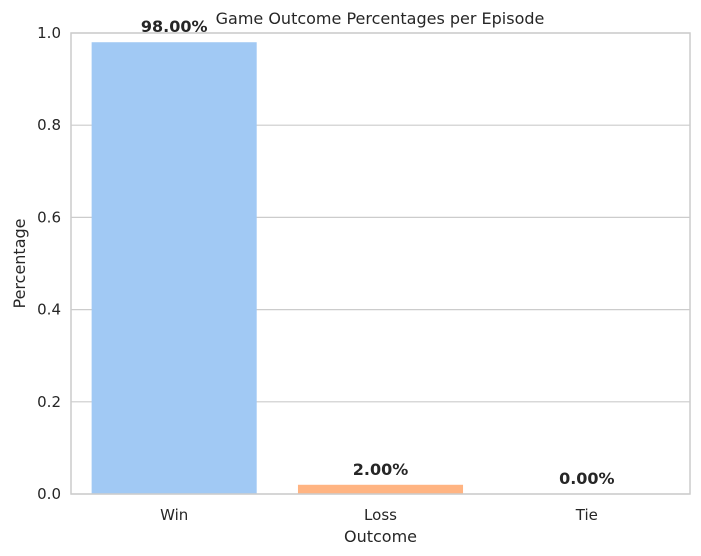  Describe the element at coordinates (380, 489) in the screenshot. I see `bar-loss` at that location.